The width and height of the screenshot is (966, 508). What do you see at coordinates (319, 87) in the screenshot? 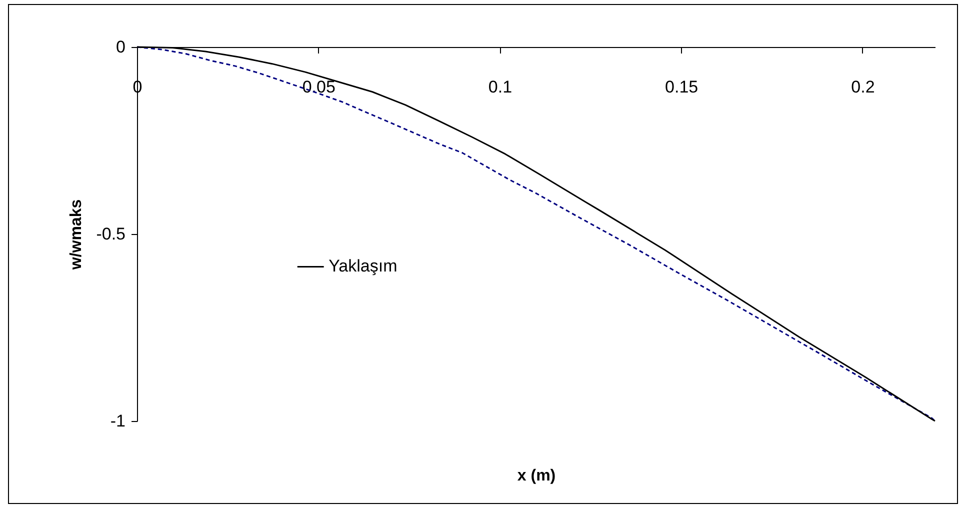
I see `x-tick-label: 0.05` at bounding box center [319, 87].